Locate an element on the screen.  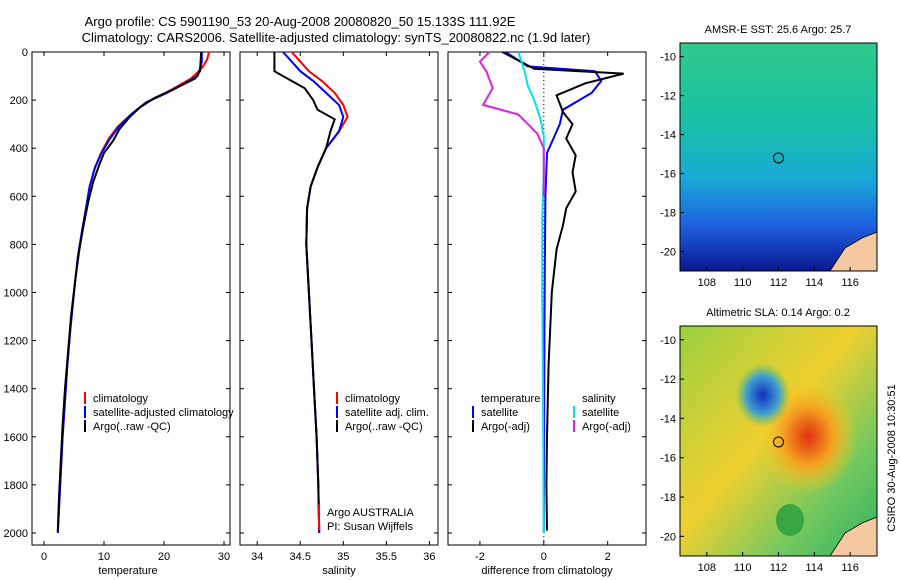
y-tick-label: 600 is located at coordinates (19, 197).